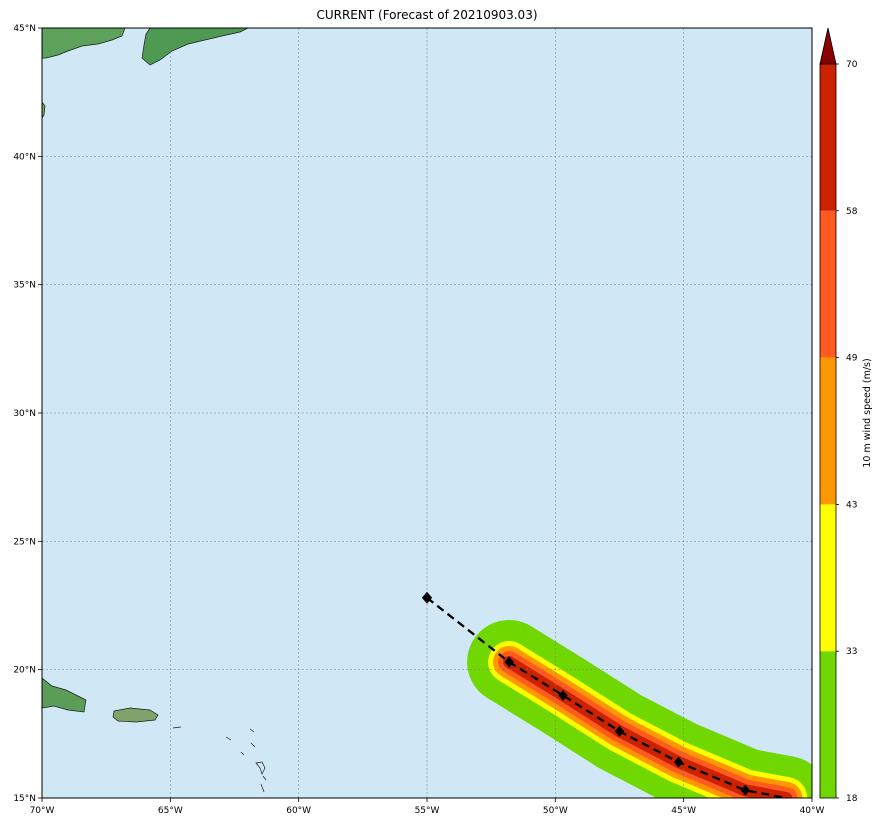  What do you see at coordinates (838, 415) in the screenshot?
I see `colorbar: 18 33 43 49 58 70` at bounding box center [838, 415].